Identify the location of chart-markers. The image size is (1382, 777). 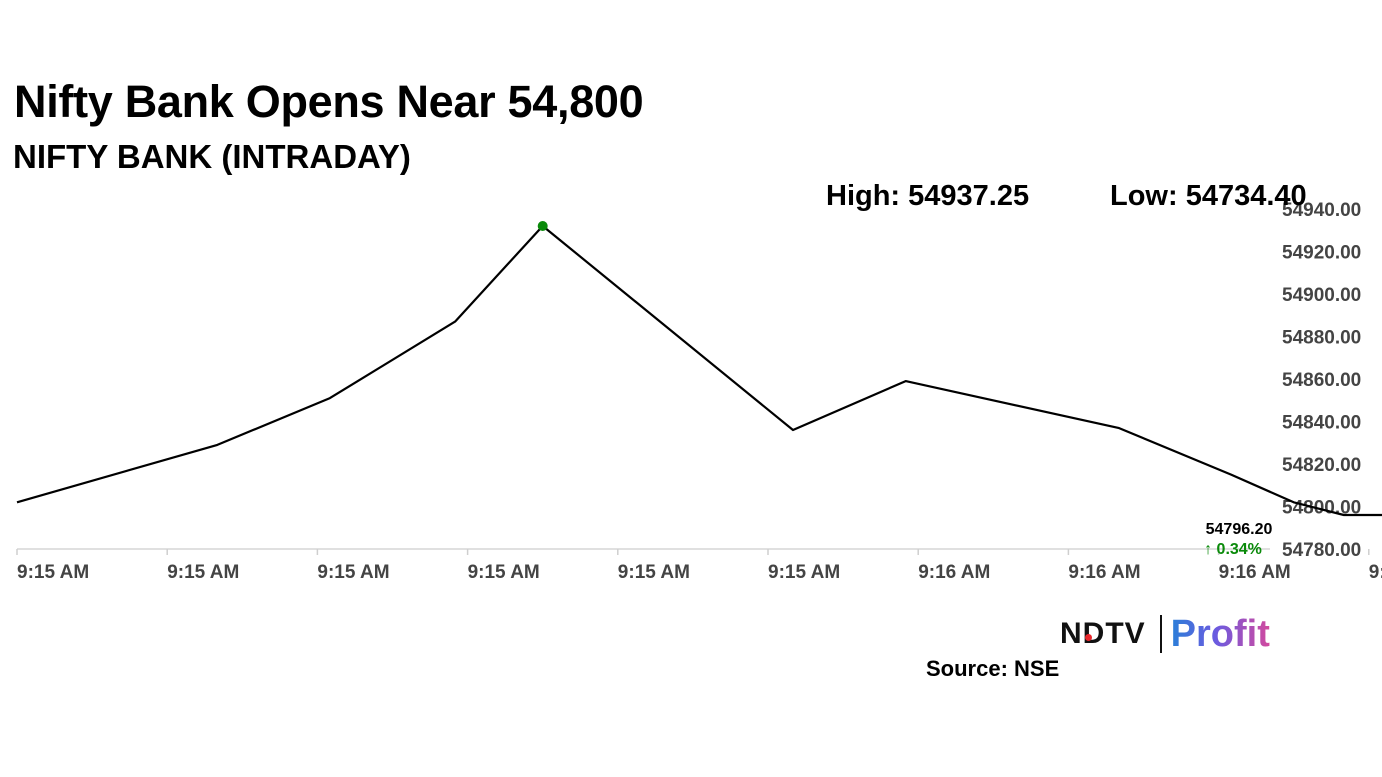
(542, 226).